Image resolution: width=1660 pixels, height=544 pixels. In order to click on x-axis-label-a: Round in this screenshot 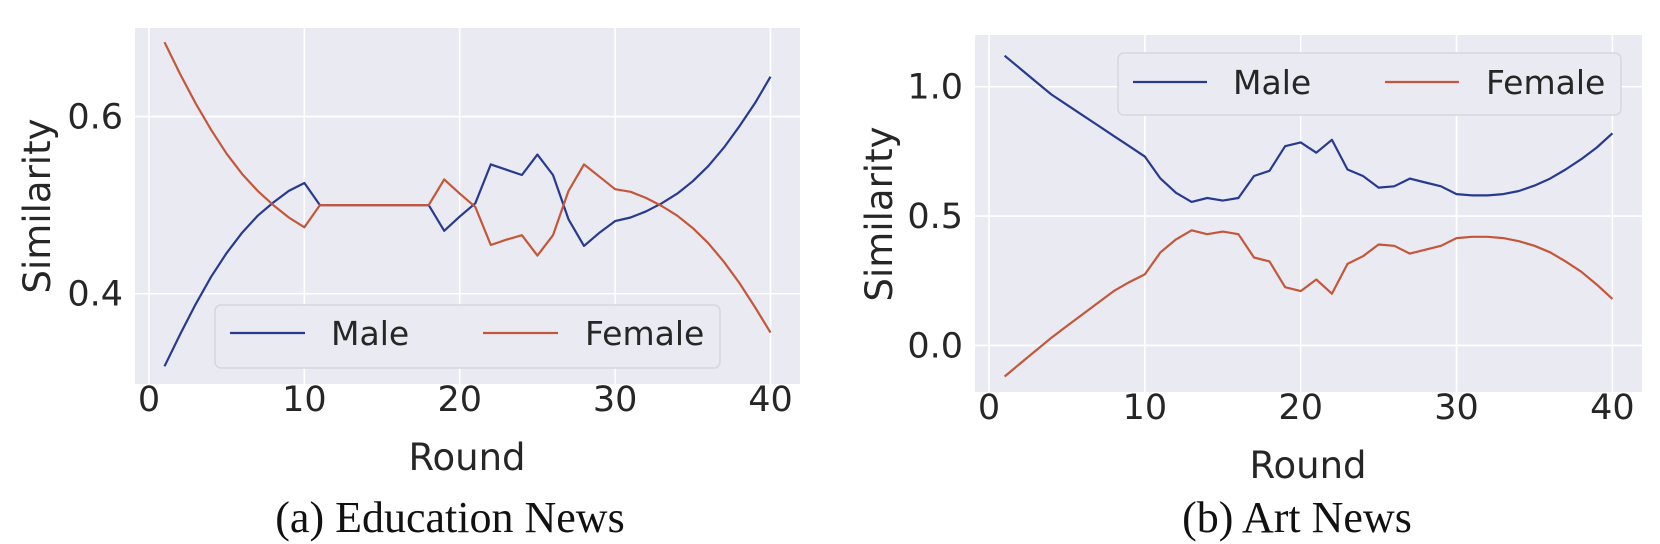, I will do `click(466, 457)`.